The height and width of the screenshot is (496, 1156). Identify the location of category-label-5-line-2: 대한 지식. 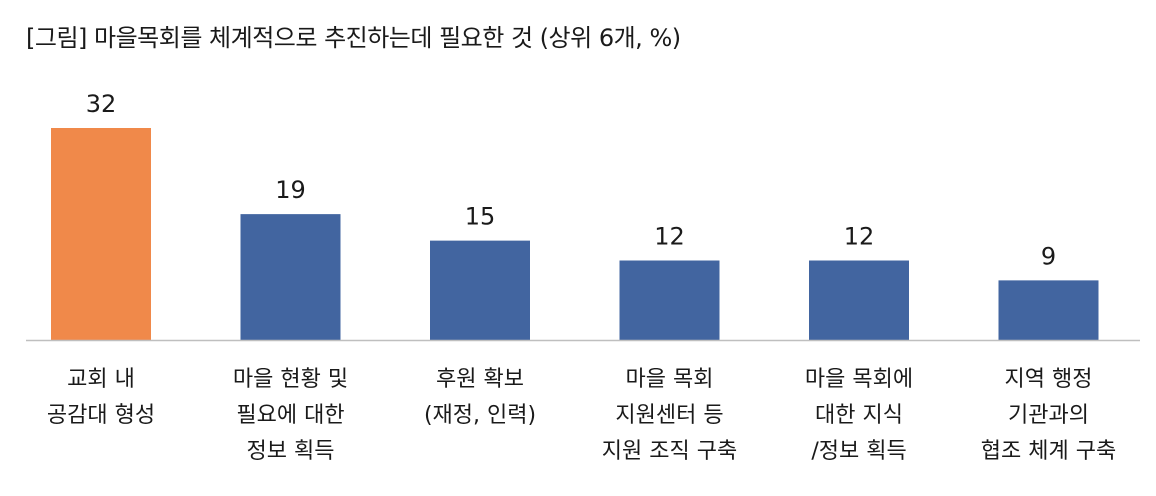
(859, 415).